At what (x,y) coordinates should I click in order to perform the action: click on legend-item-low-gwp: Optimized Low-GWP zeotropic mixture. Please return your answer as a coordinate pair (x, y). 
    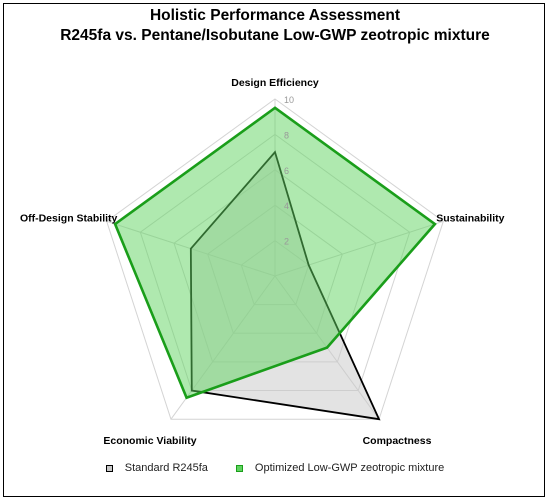
    Looking at the image, I should click on (340, 468).